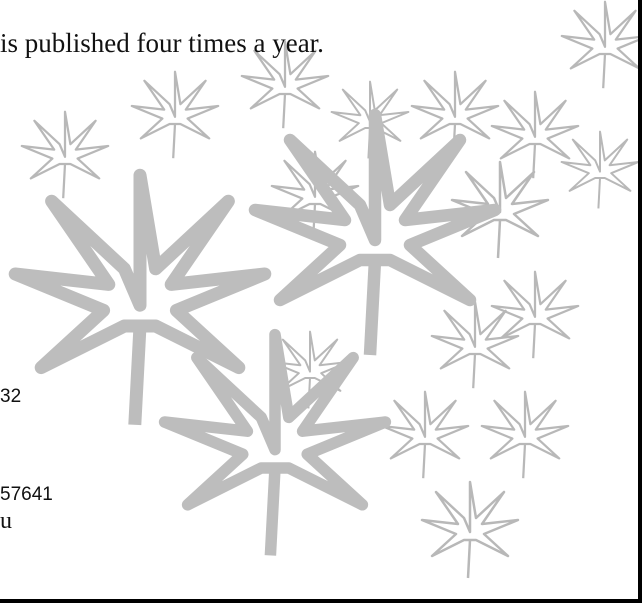 This screenshot has height=603, width=642. I want to click on text-fragment: 57641, so click(26, 494).